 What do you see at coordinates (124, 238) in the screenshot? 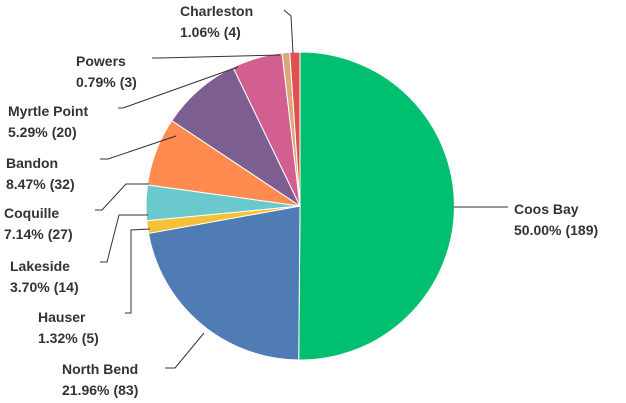
I see `leader-line-lakeside` at bounding box center [124, 238].